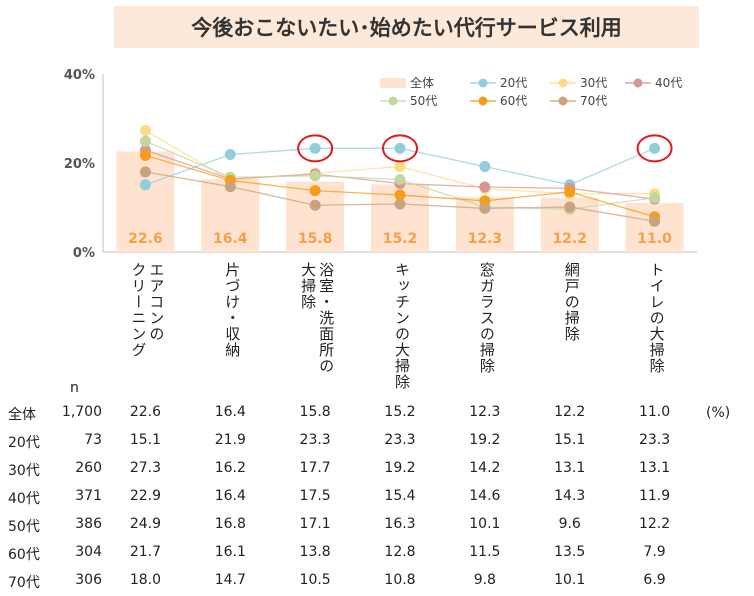 This screenshot has width=754, height=596. I want to click on table-cell: 10.8, so click(400, 580).